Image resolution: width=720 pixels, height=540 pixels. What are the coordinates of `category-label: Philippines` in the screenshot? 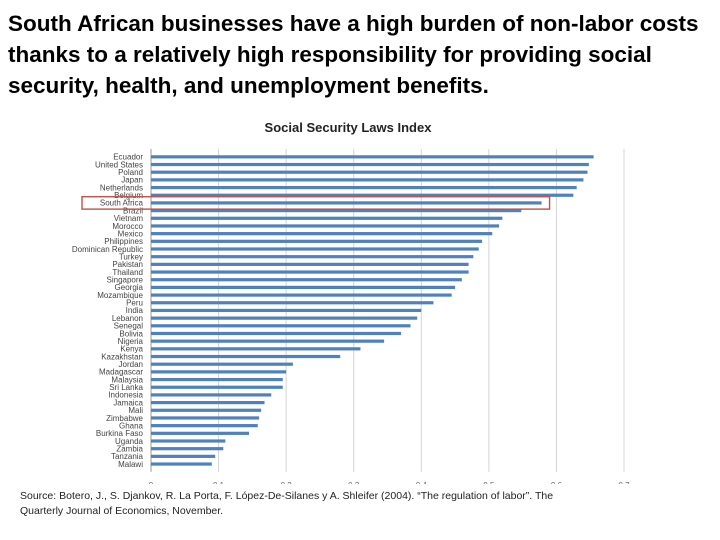 It's located at (123, 241).